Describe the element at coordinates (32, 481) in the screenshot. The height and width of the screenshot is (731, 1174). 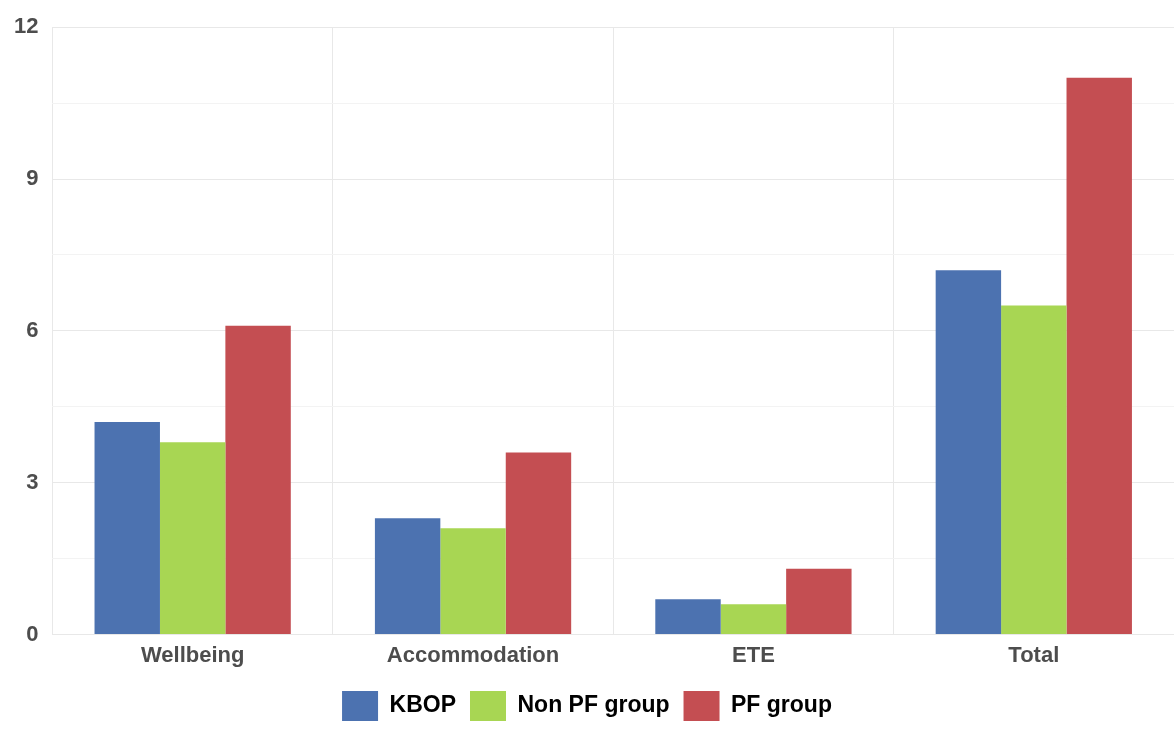
I see `y-tick-label: 3` at that location.